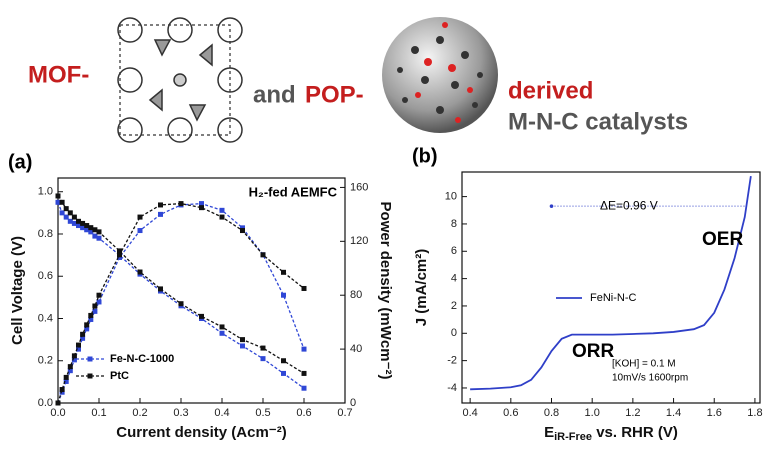 This screenshot has width=766, height=453. I want to click on header-text: derived, so click(550, 90).